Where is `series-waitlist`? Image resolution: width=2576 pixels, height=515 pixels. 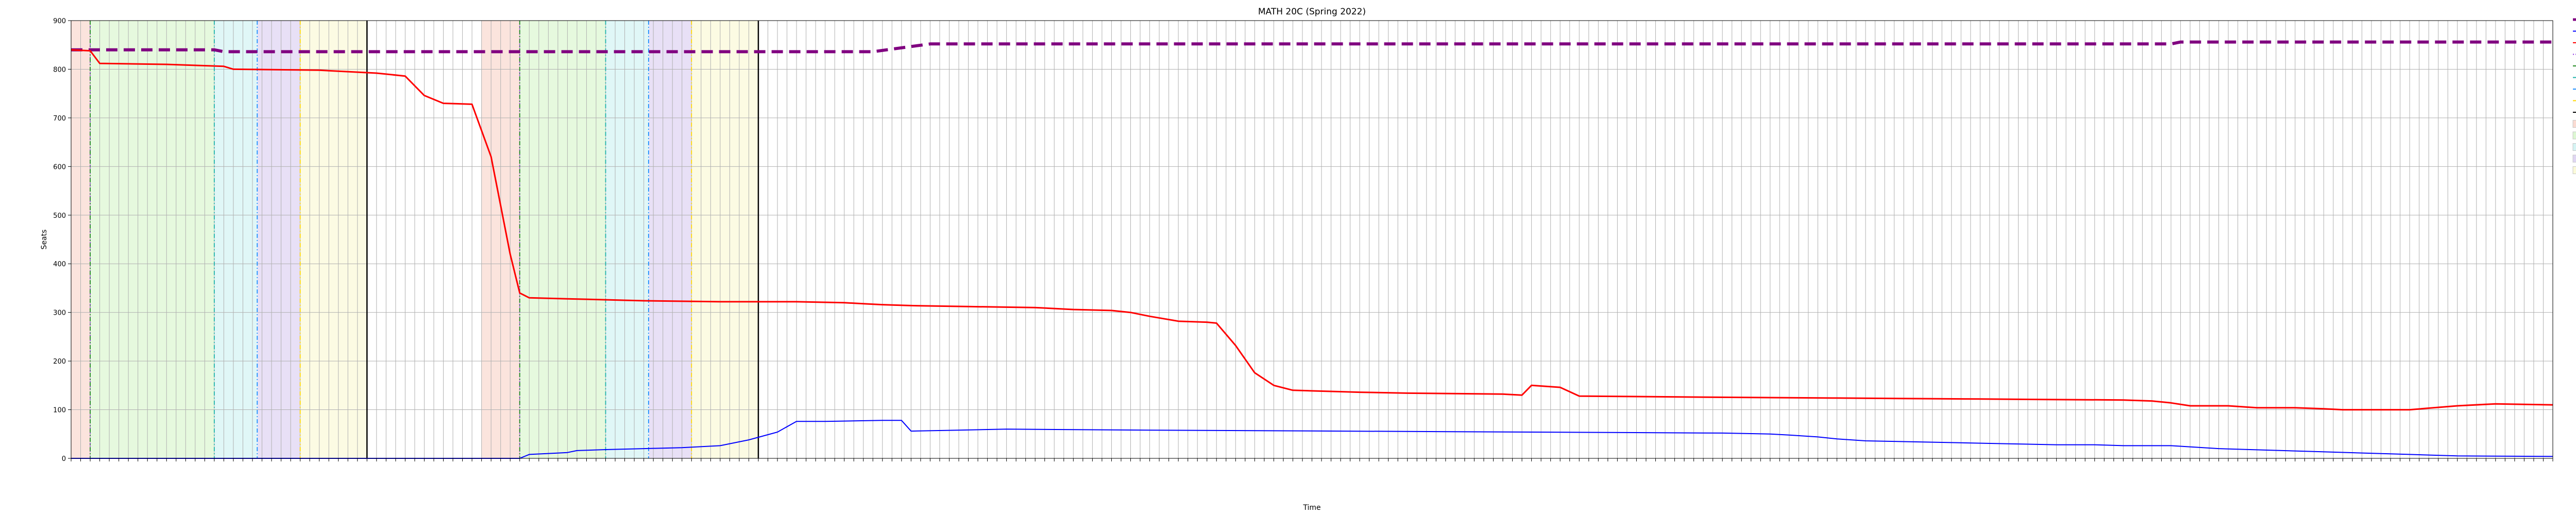 series-waitlist is located at coordinates (1312, 439).